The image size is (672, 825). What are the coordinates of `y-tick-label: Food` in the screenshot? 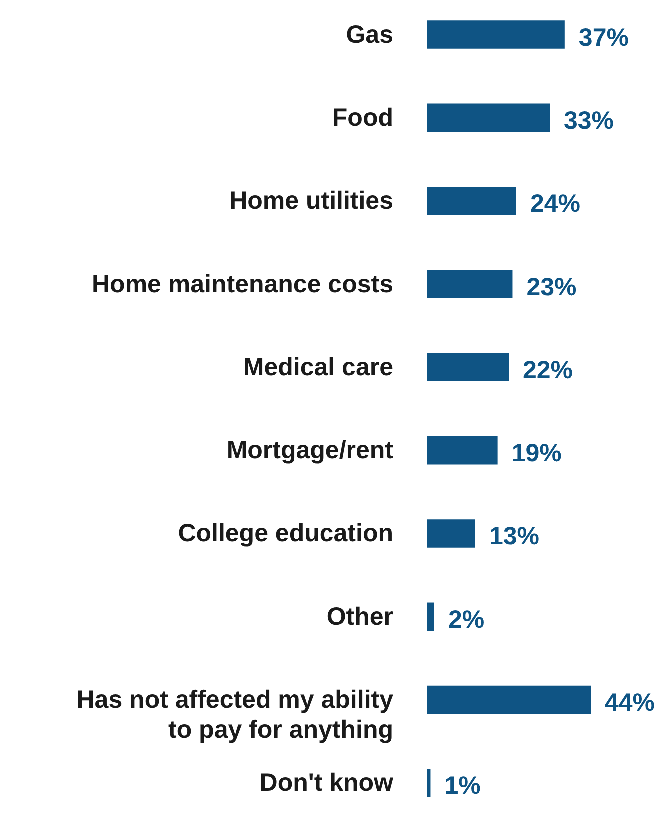 It's located at (363, 118).